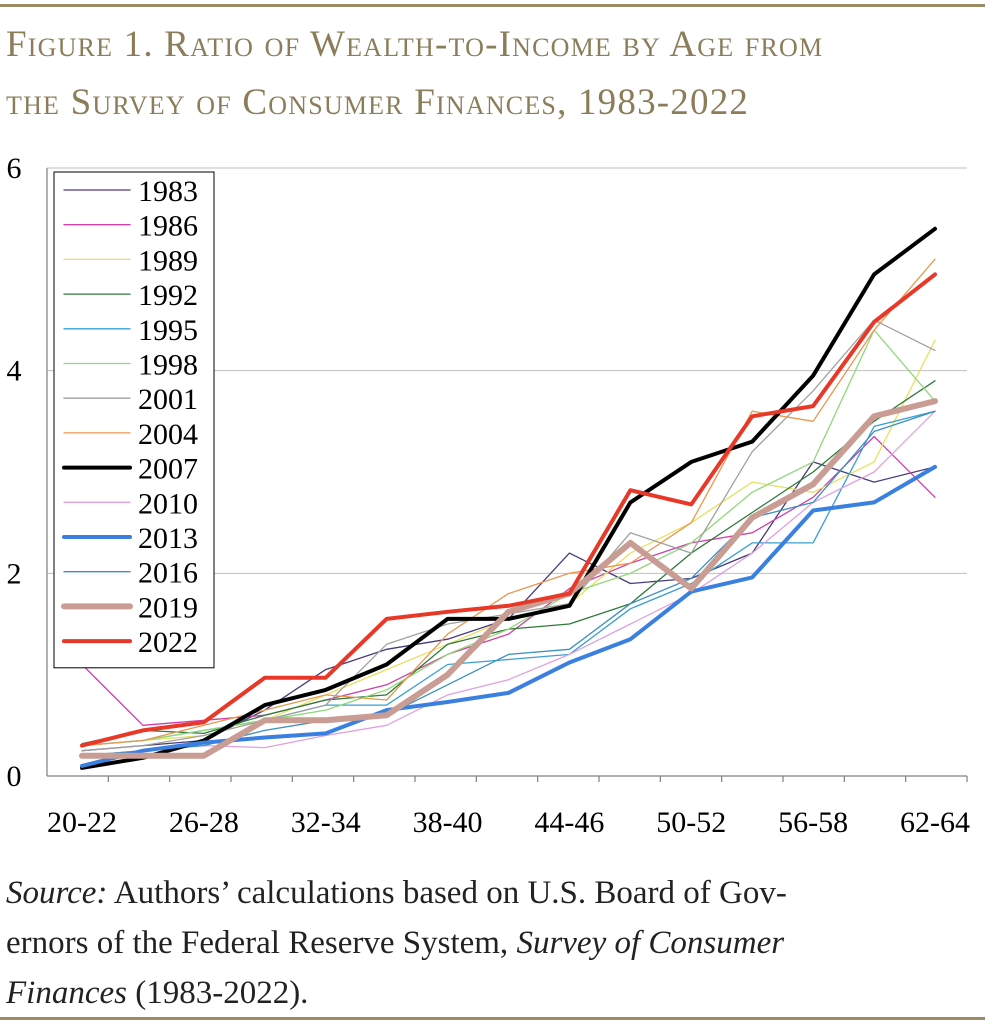  What do you see at coordinates (168, 295) in the screenshot?
I see `legend-label-1992: 1992` at bounding box center [168, 295].